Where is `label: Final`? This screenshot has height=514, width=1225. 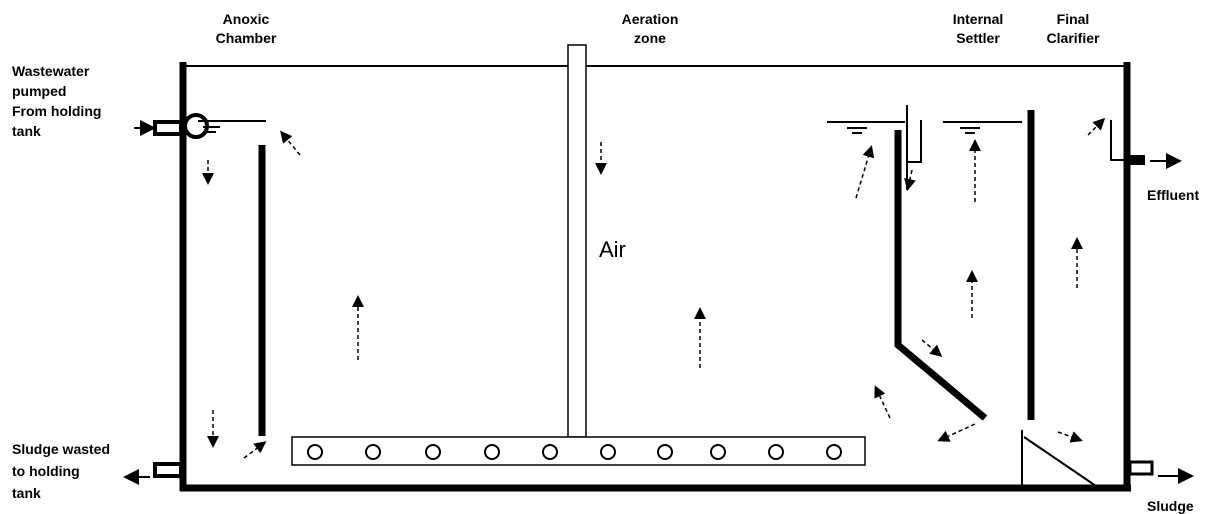 label: Final is located at coordinates (1073, 19).